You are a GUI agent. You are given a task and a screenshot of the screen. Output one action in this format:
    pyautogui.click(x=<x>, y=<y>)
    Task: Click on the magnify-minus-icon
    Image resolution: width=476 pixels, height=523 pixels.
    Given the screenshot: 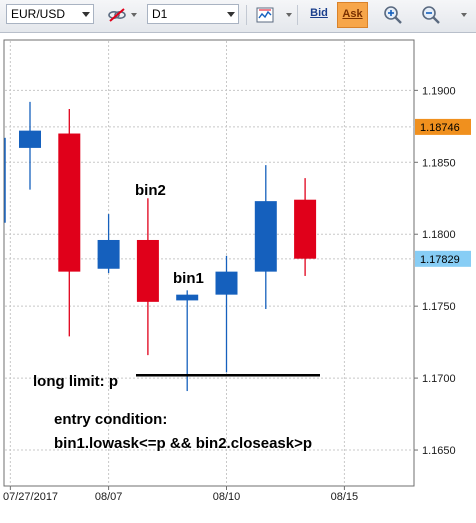 What is the action you would take?
    pyautogui.click(x=431, y=15)
    